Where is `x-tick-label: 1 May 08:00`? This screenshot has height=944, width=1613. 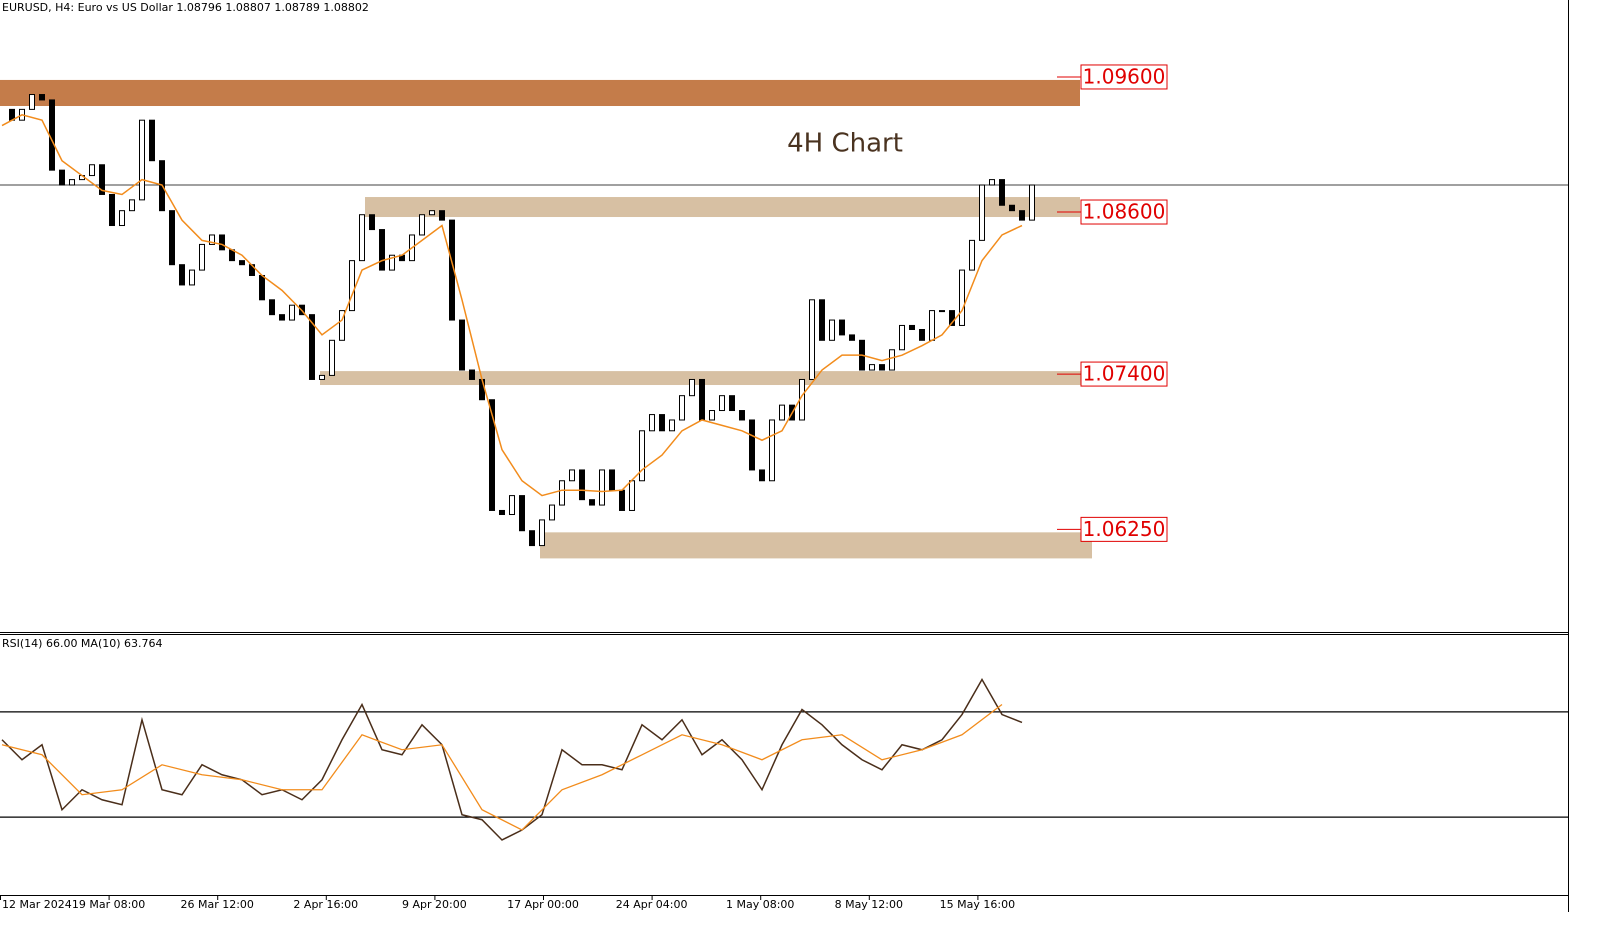 x-tick-label: 1 May 08:00 is located at coordinates (760, 904).